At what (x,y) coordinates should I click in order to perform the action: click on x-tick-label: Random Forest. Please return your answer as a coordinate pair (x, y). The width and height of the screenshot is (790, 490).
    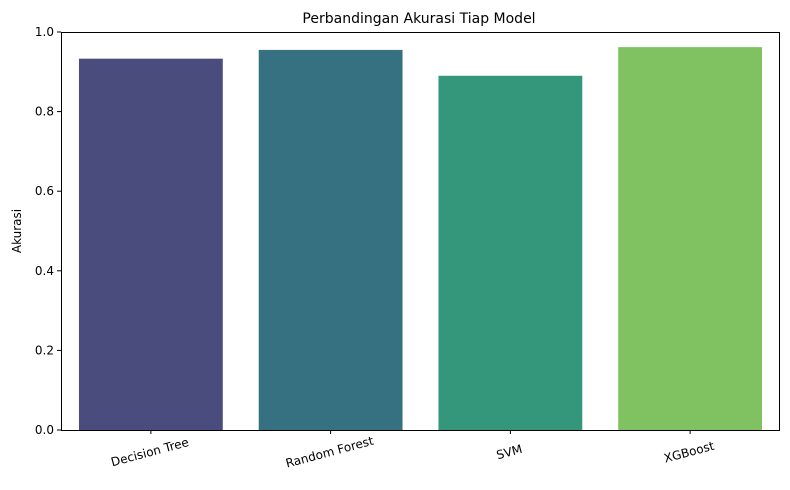
    Looking at the image, I should click on (329, 452).